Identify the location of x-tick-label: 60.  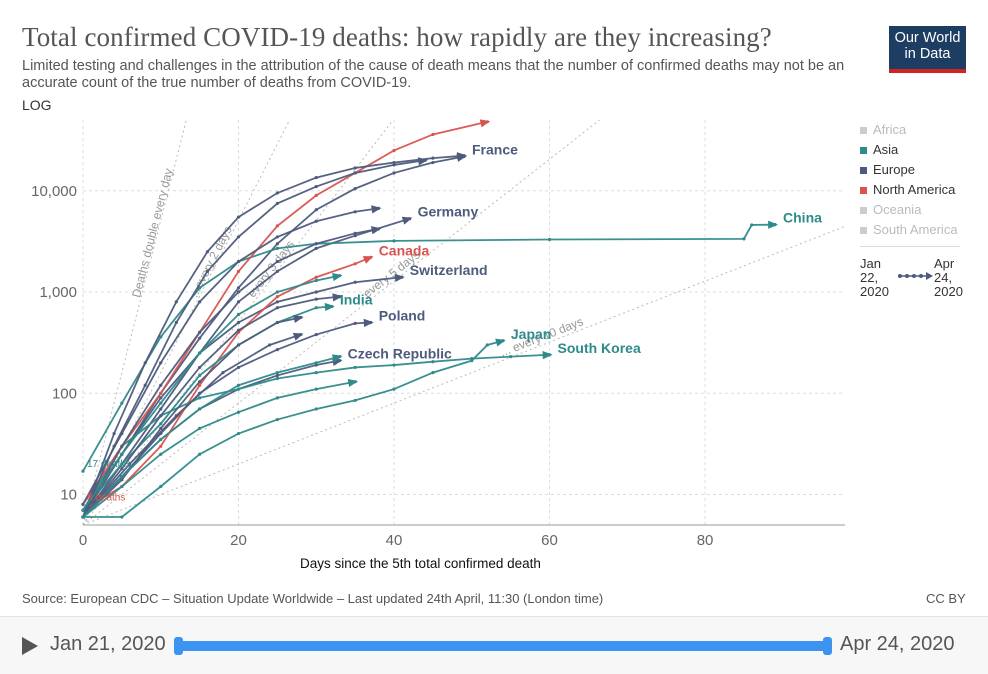
(549, 540).